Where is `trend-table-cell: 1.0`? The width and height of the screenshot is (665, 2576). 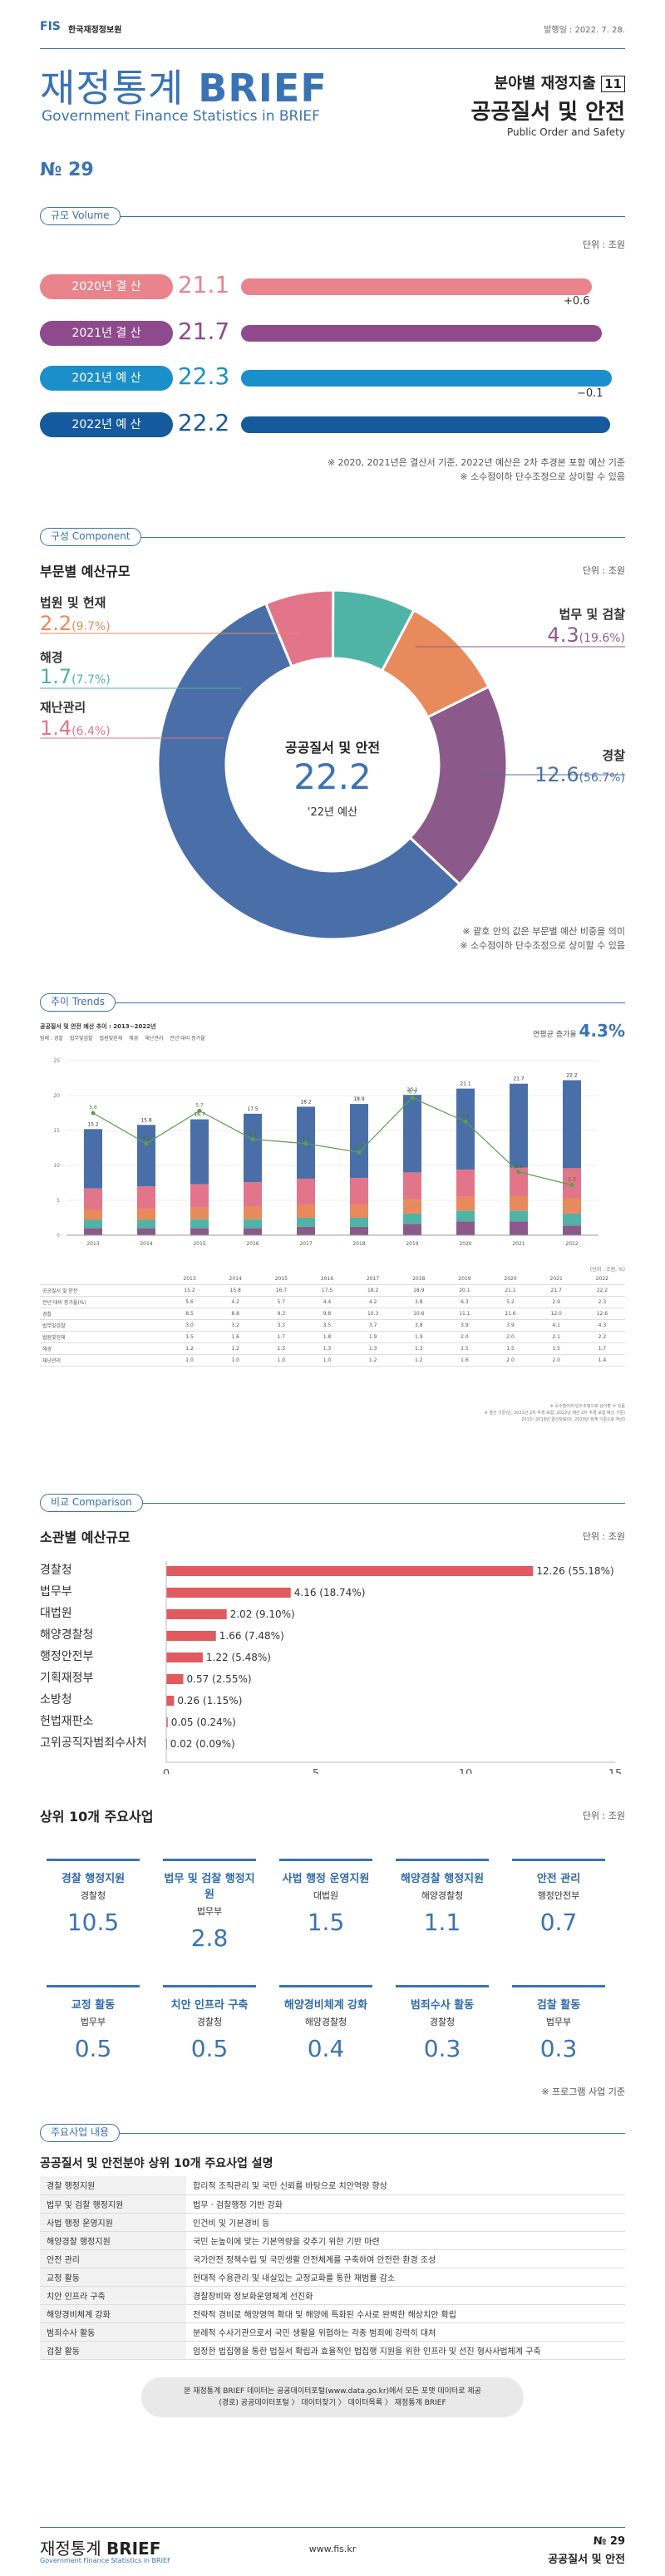
trend-table-cell: 1.0 is located at coordinates (327, 1360).